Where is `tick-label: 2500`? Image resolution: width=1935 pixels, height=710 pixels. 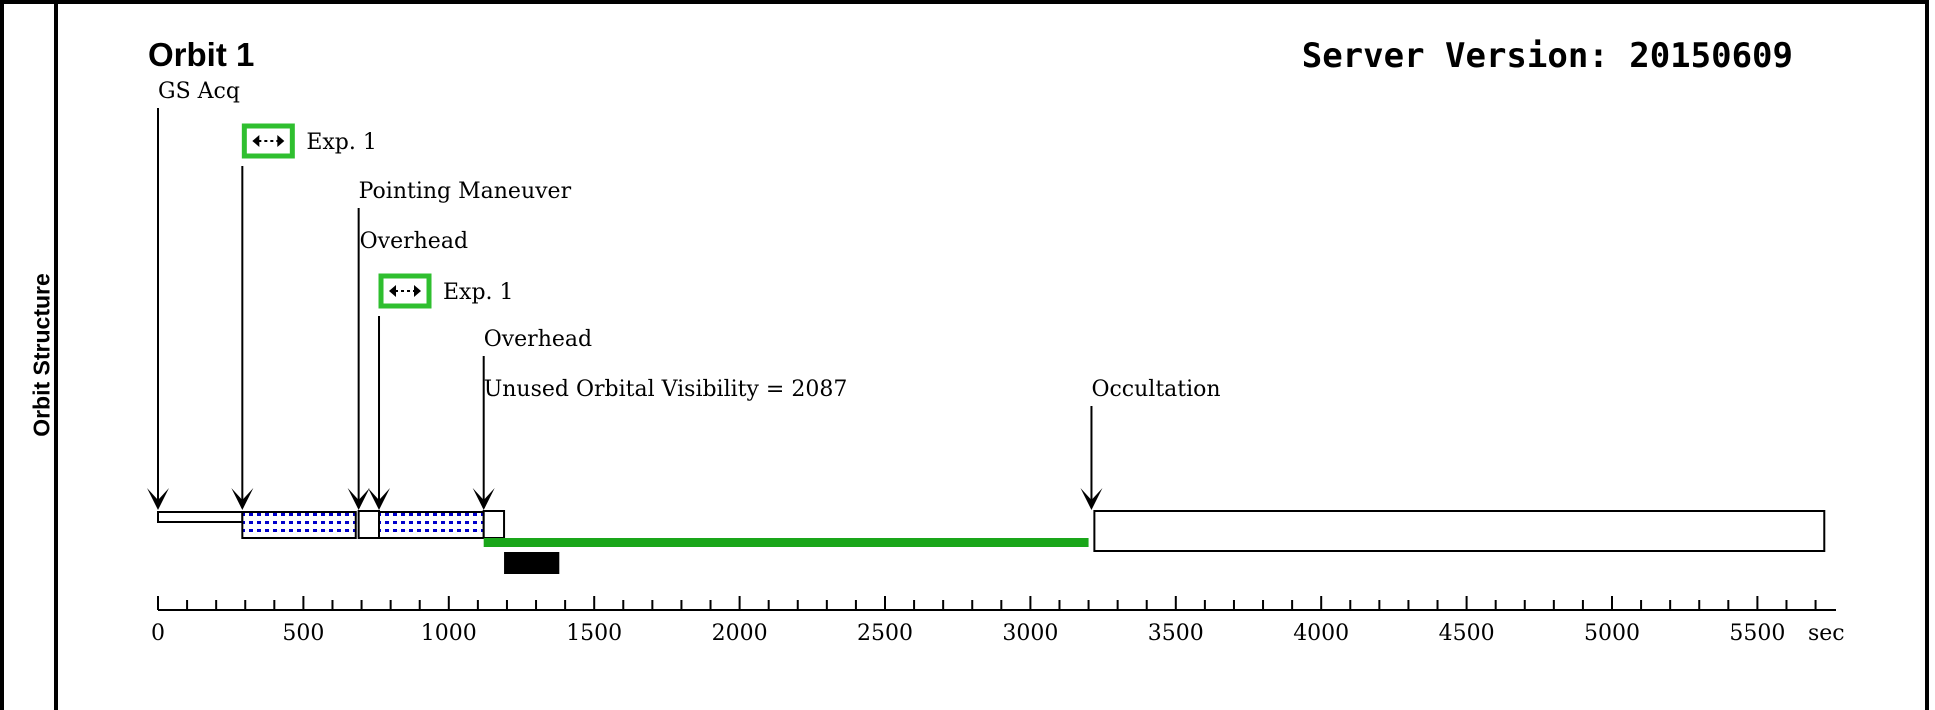
tick-label: 2500 is located at coordinates (885, 633).